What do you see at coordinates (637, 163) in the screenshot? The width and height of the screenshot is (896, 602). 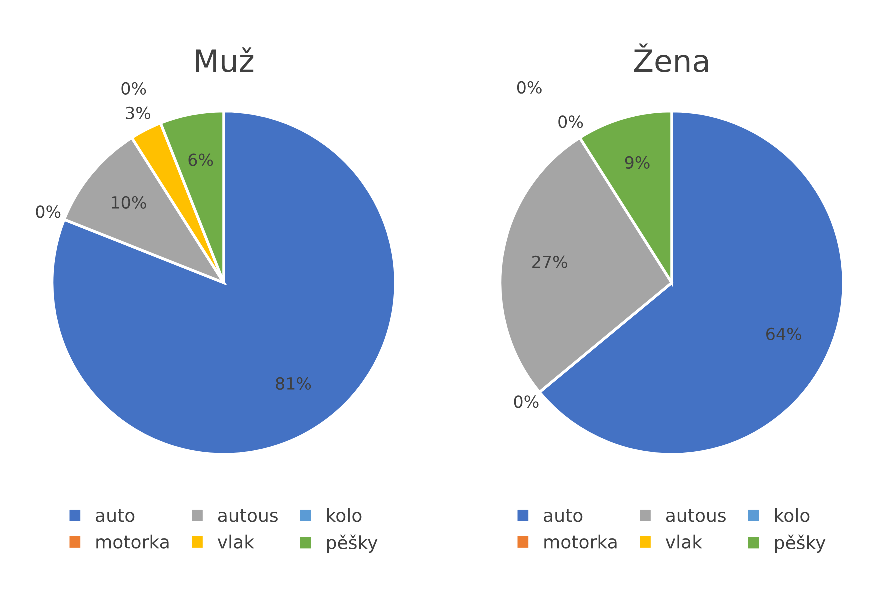 I see `data-label: 9%` at bounding box center [637, 163].